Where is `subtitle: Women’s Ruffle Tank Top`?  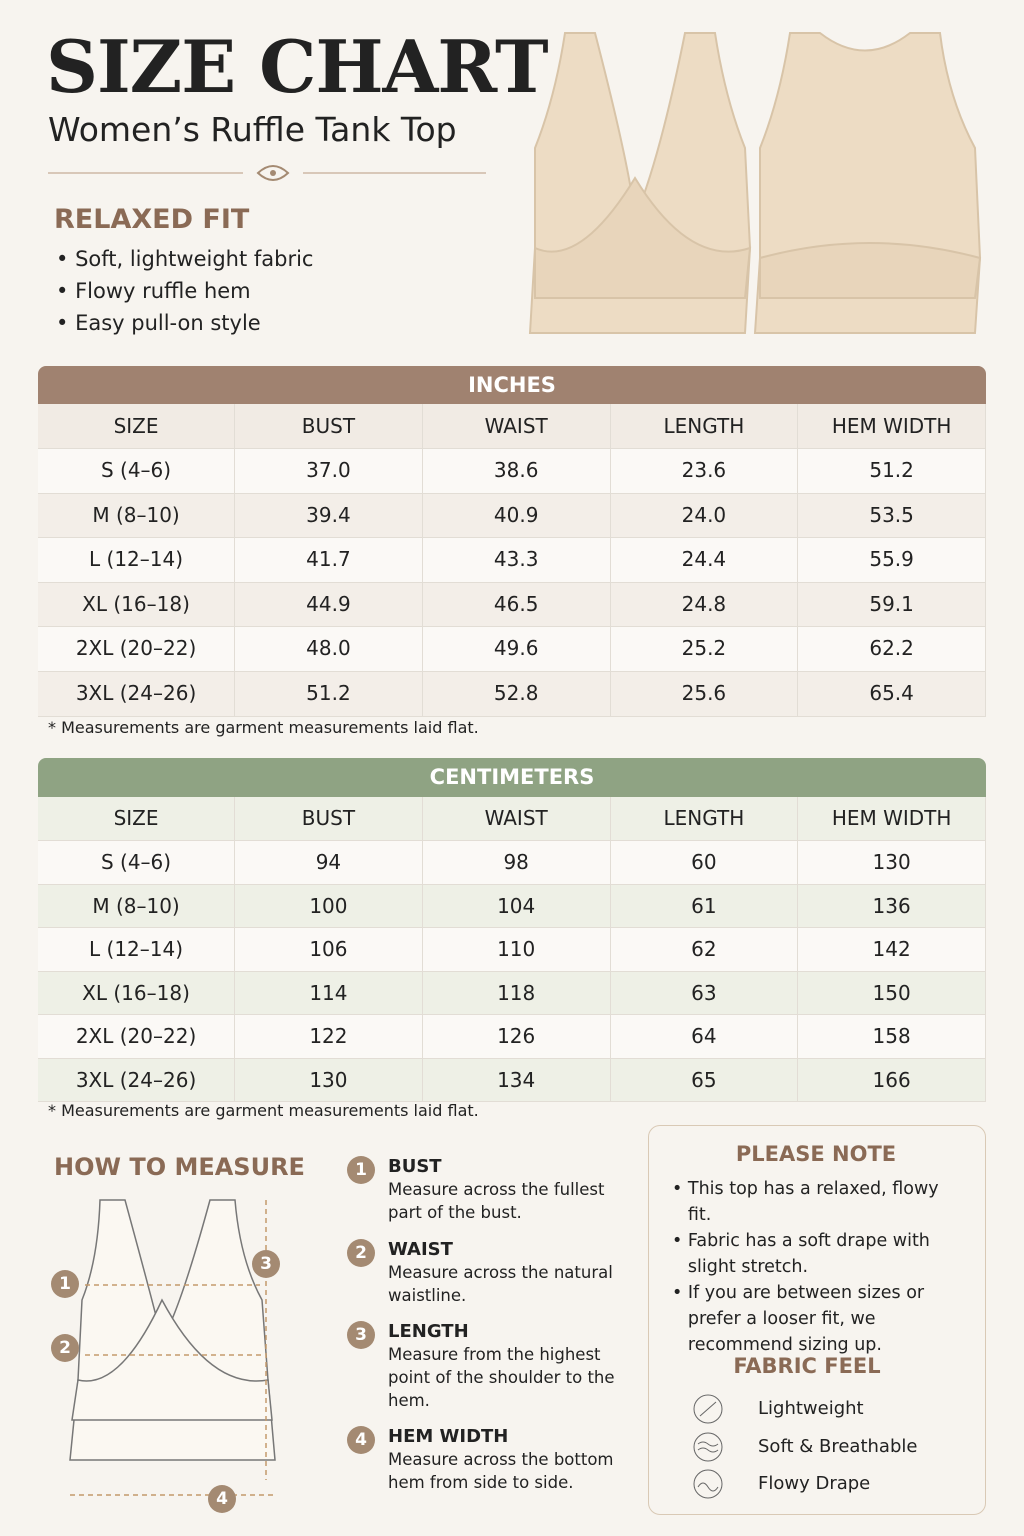
subtitle: Women’s Ruffle Tank Top is located at coordinates (252, 129).